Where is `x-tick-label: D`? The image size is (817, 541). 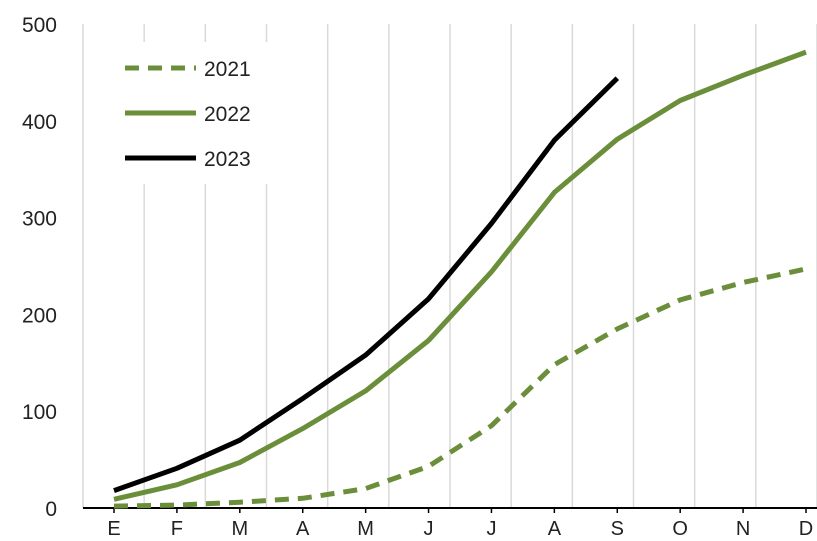
x-tick-label: D is located at coordinates (806, 527).